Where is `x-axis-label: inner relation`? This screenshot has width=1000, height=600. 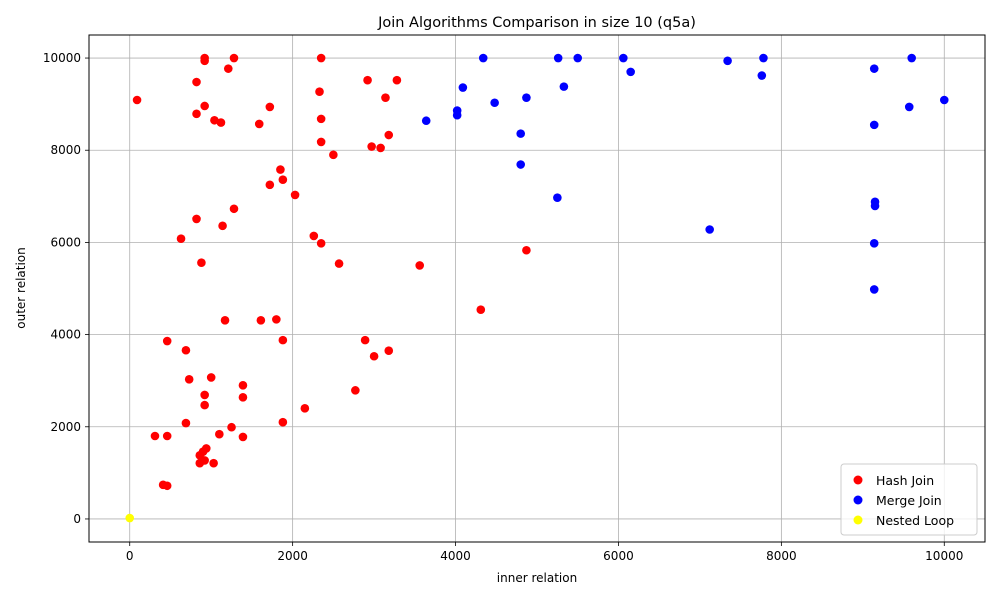
x-axis-label: inner relation is located at coordinates (537, 578).